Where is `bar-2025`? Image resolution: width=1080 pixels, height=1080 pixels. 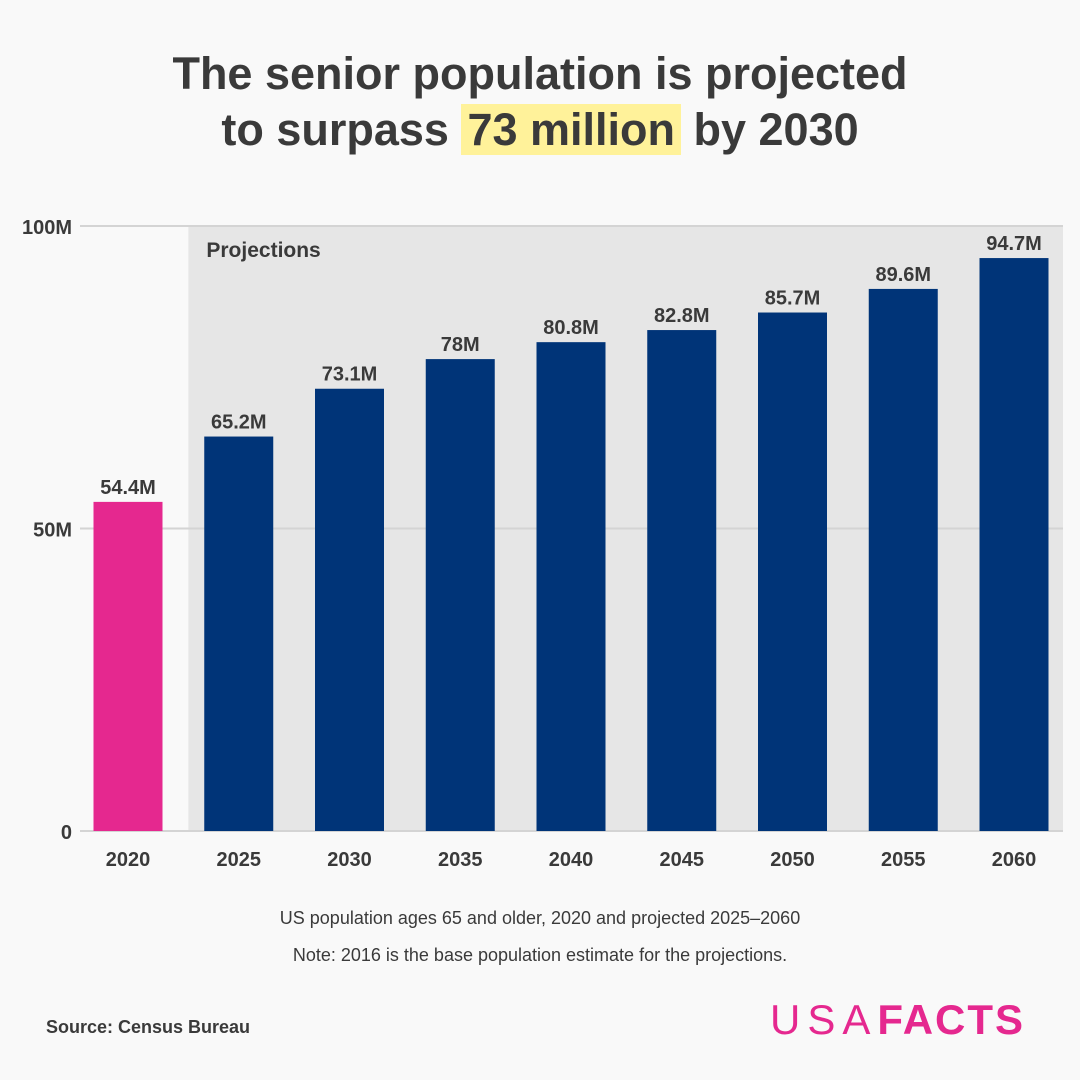 bar-2025 is located at coordinates (239, 633).